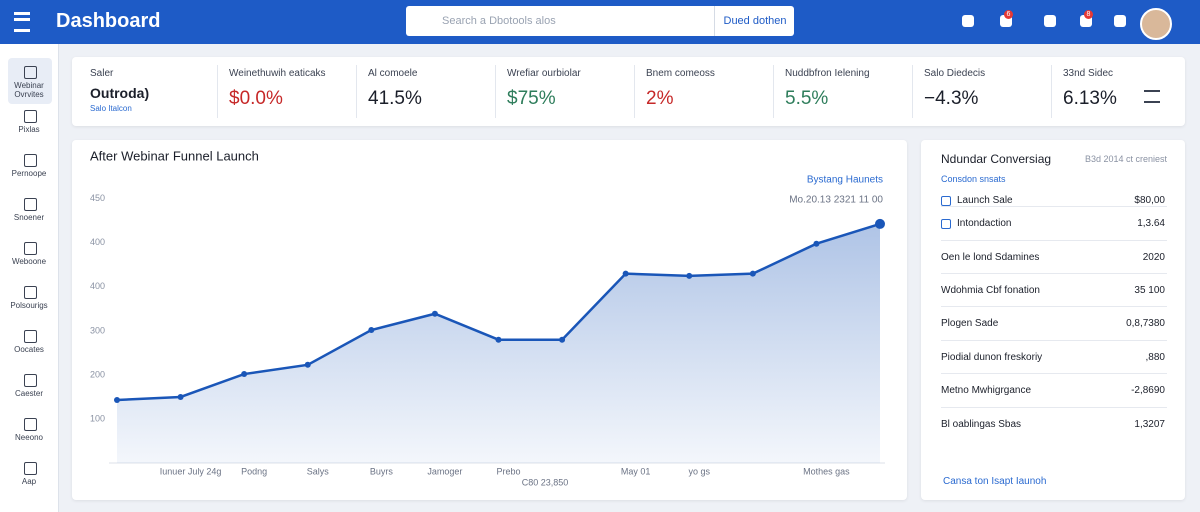  What do you see at coordinates (680, 73) in the screenshot?
I see `kpi-label: Bnem comeoss` at bounding box center [680, 73].